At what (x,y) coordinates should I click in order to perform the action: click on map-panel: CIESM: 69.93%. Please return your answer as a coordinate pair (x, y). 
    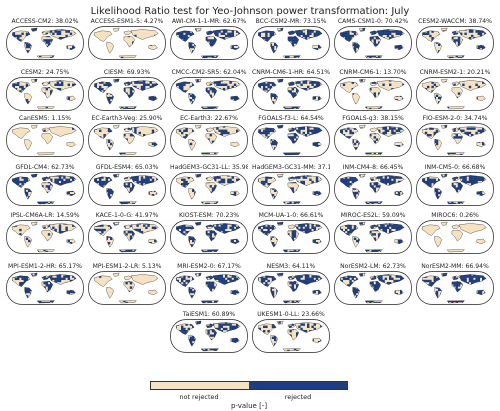
    Looking at the image, I should click on (127, 90).